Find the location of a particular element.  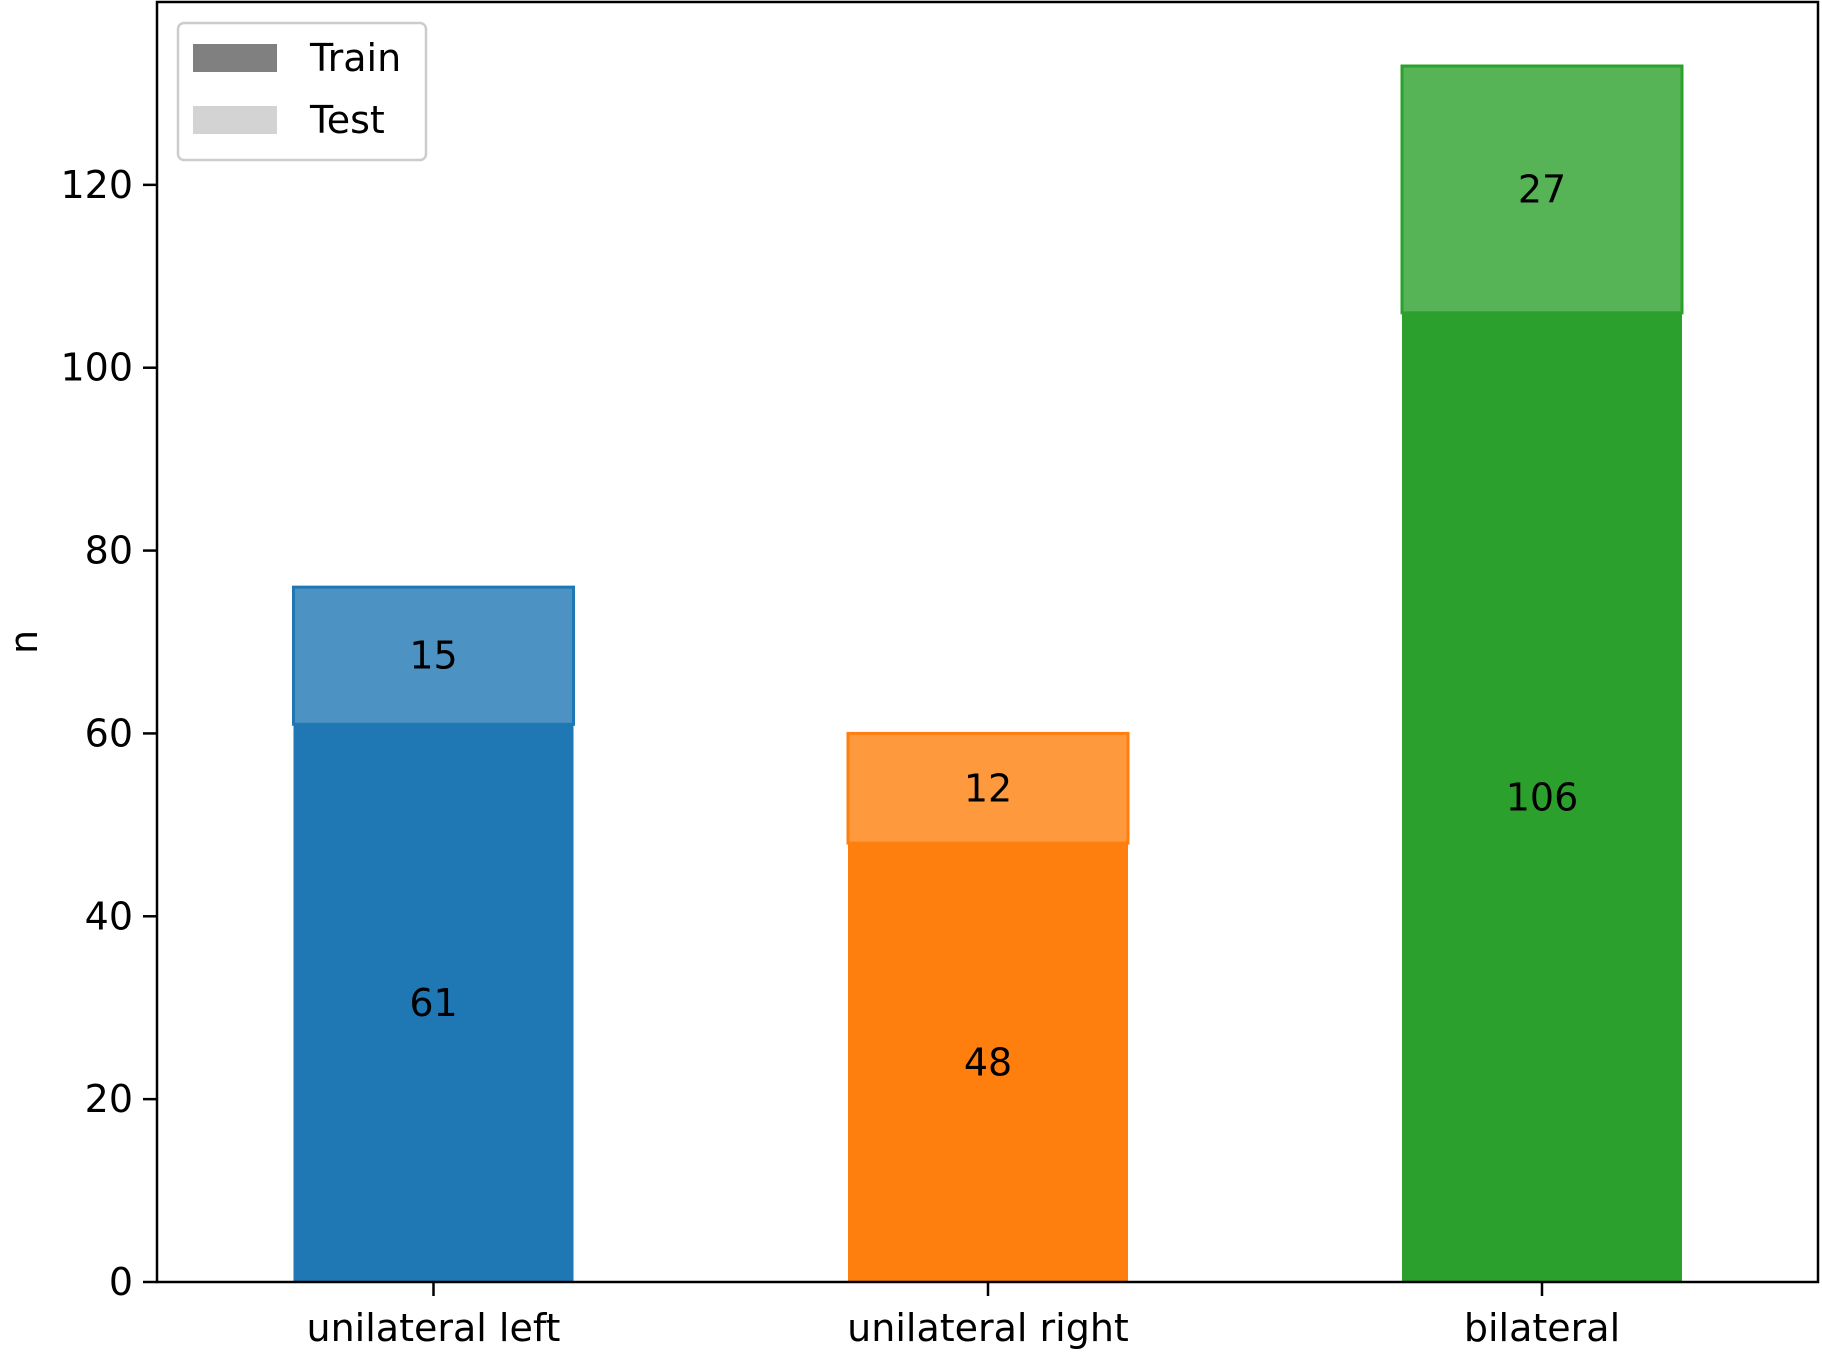

bar-value-label: 15 is located at coordinates (433, 656).